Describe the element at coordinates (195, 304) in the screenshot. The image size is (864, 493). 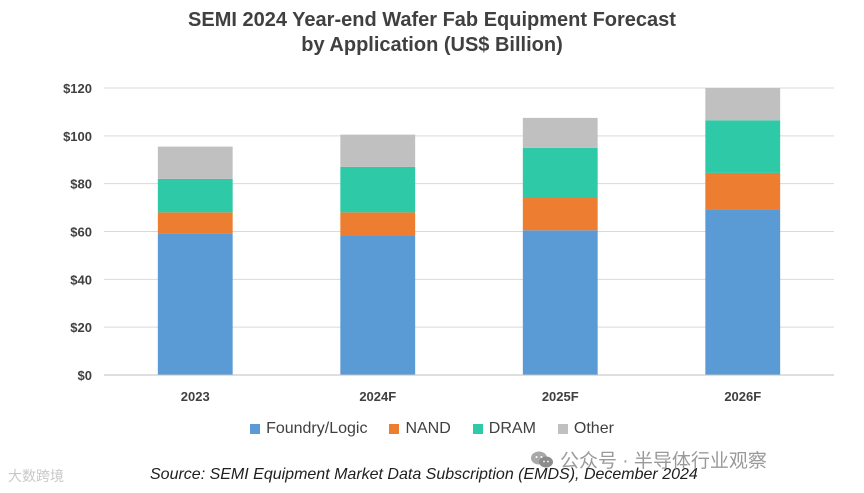
I see `bar-2023-foundry-logic` at that location.